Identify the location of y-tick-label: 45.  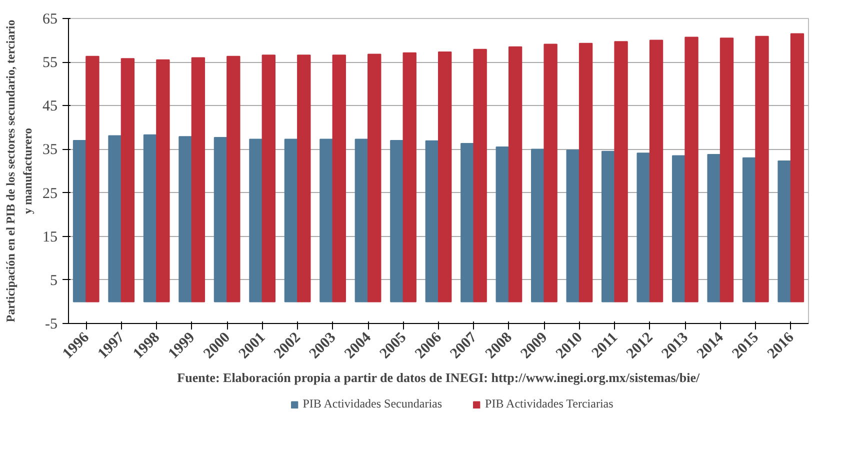
(50, 106).